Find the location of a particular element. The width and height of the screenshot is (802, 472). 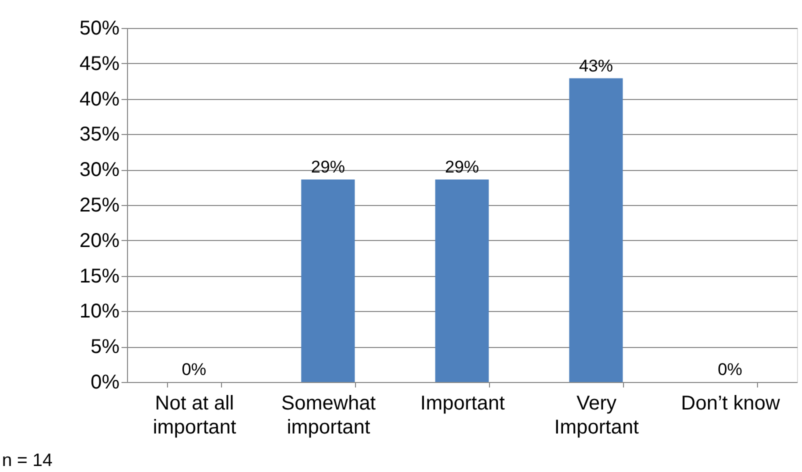

y-tick-label: 15% is located at coordinates (99, 276).